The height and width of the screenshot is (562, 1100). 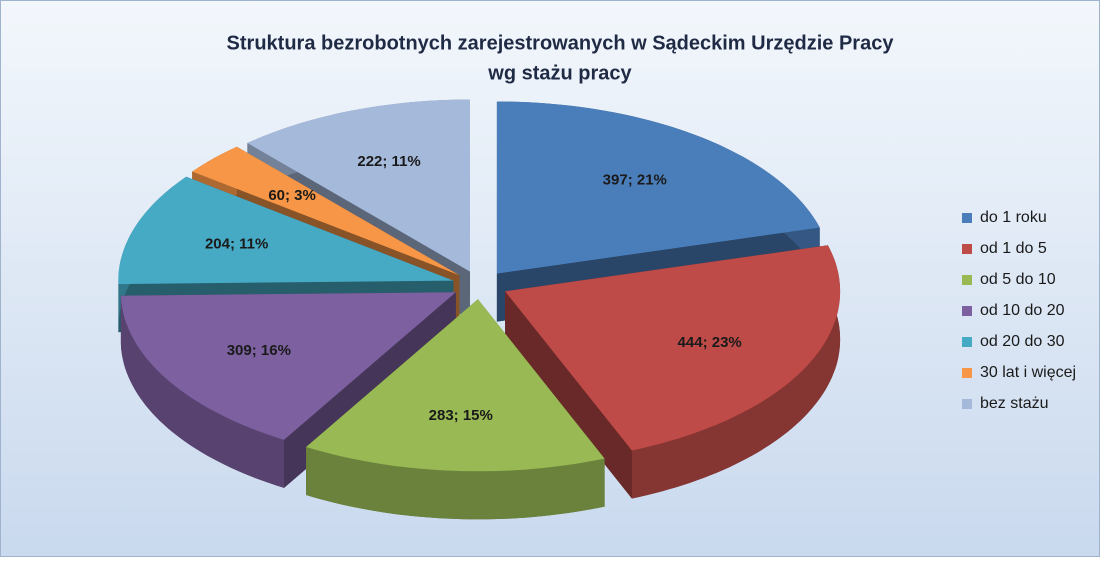 What do you see at coordinates (1018, 279) in the screenshot?
I see `legend-label: od 5 do 10` at bounding box center [1018, 279].